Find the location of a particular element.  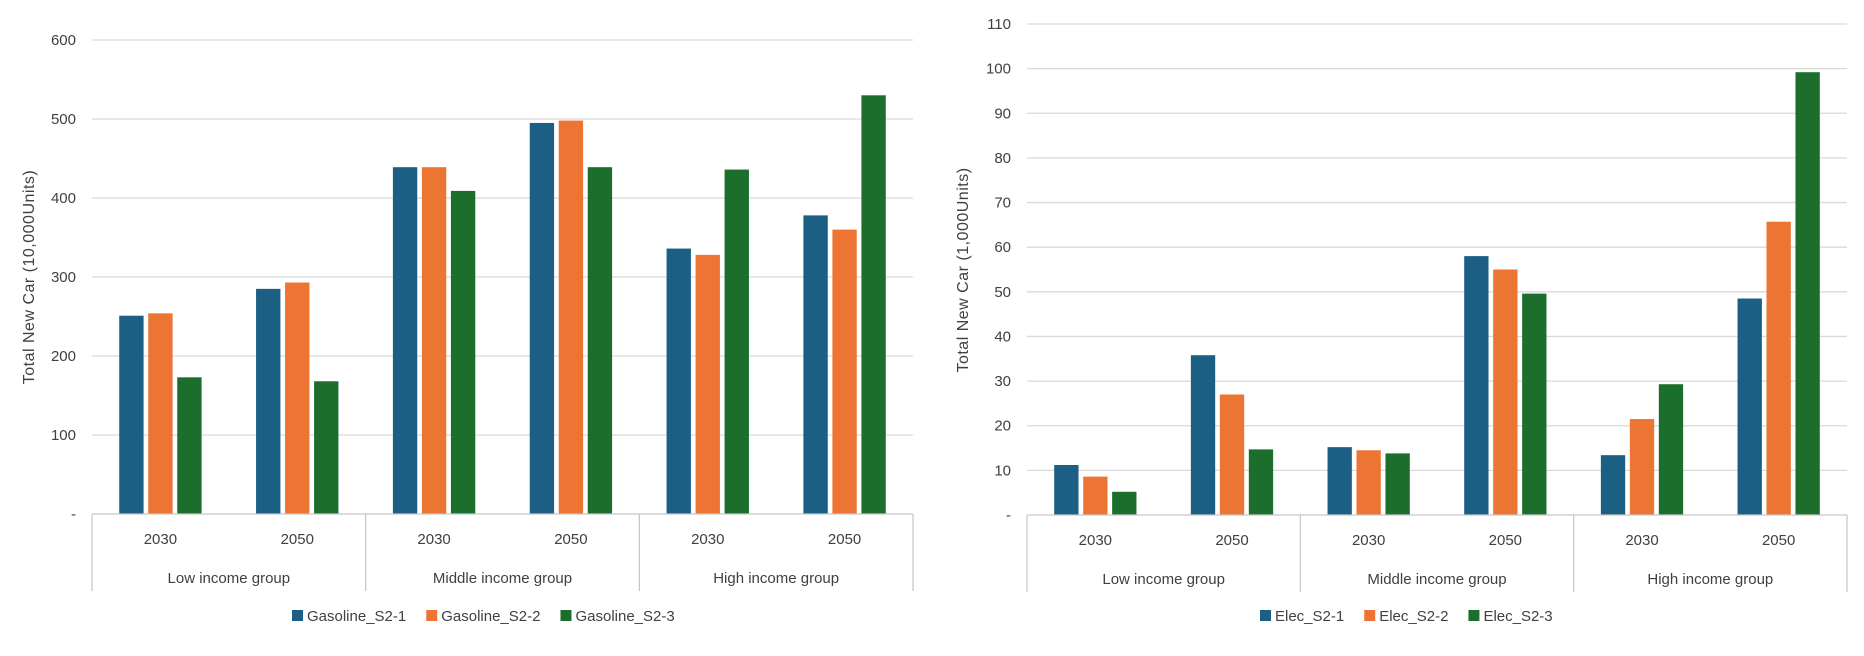

y-tick-label: 60 is located at coordinates (1002, 247).